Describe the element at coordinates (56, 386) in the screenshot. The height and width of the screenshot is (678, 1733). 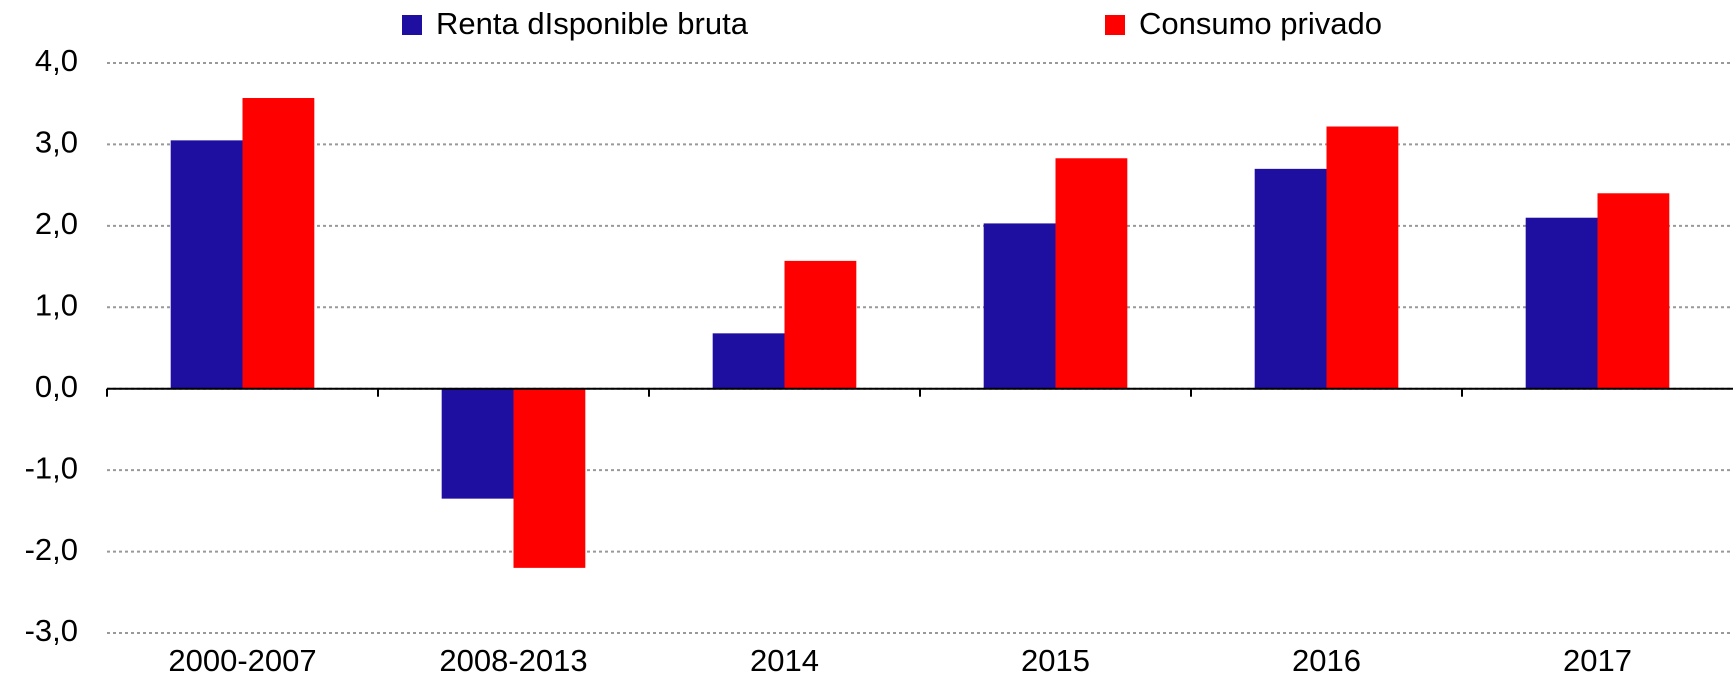
I see `y-tick-label: 0,0` at that location.